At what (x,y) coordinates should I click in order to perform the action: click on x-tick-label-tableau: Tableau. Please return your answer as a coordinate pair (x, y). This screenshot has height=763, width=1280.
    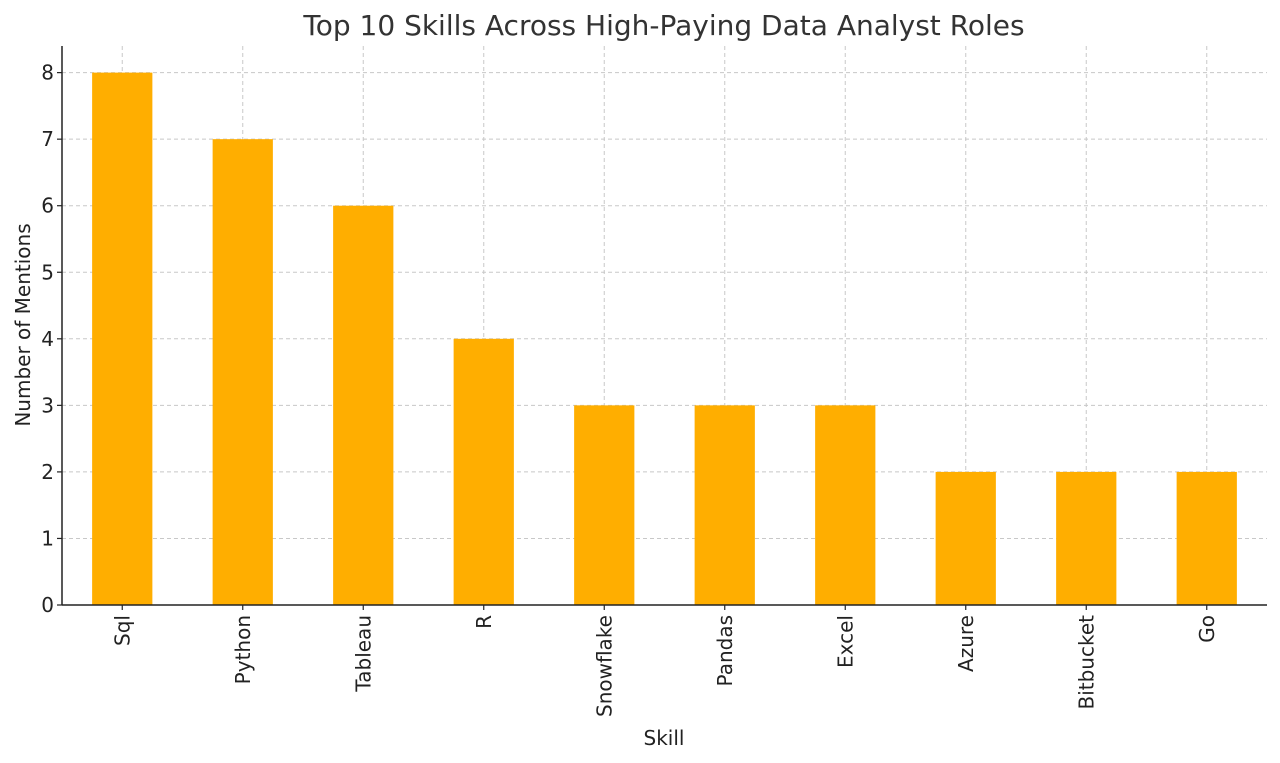
    Looking at the image, I should click on (363, 654).